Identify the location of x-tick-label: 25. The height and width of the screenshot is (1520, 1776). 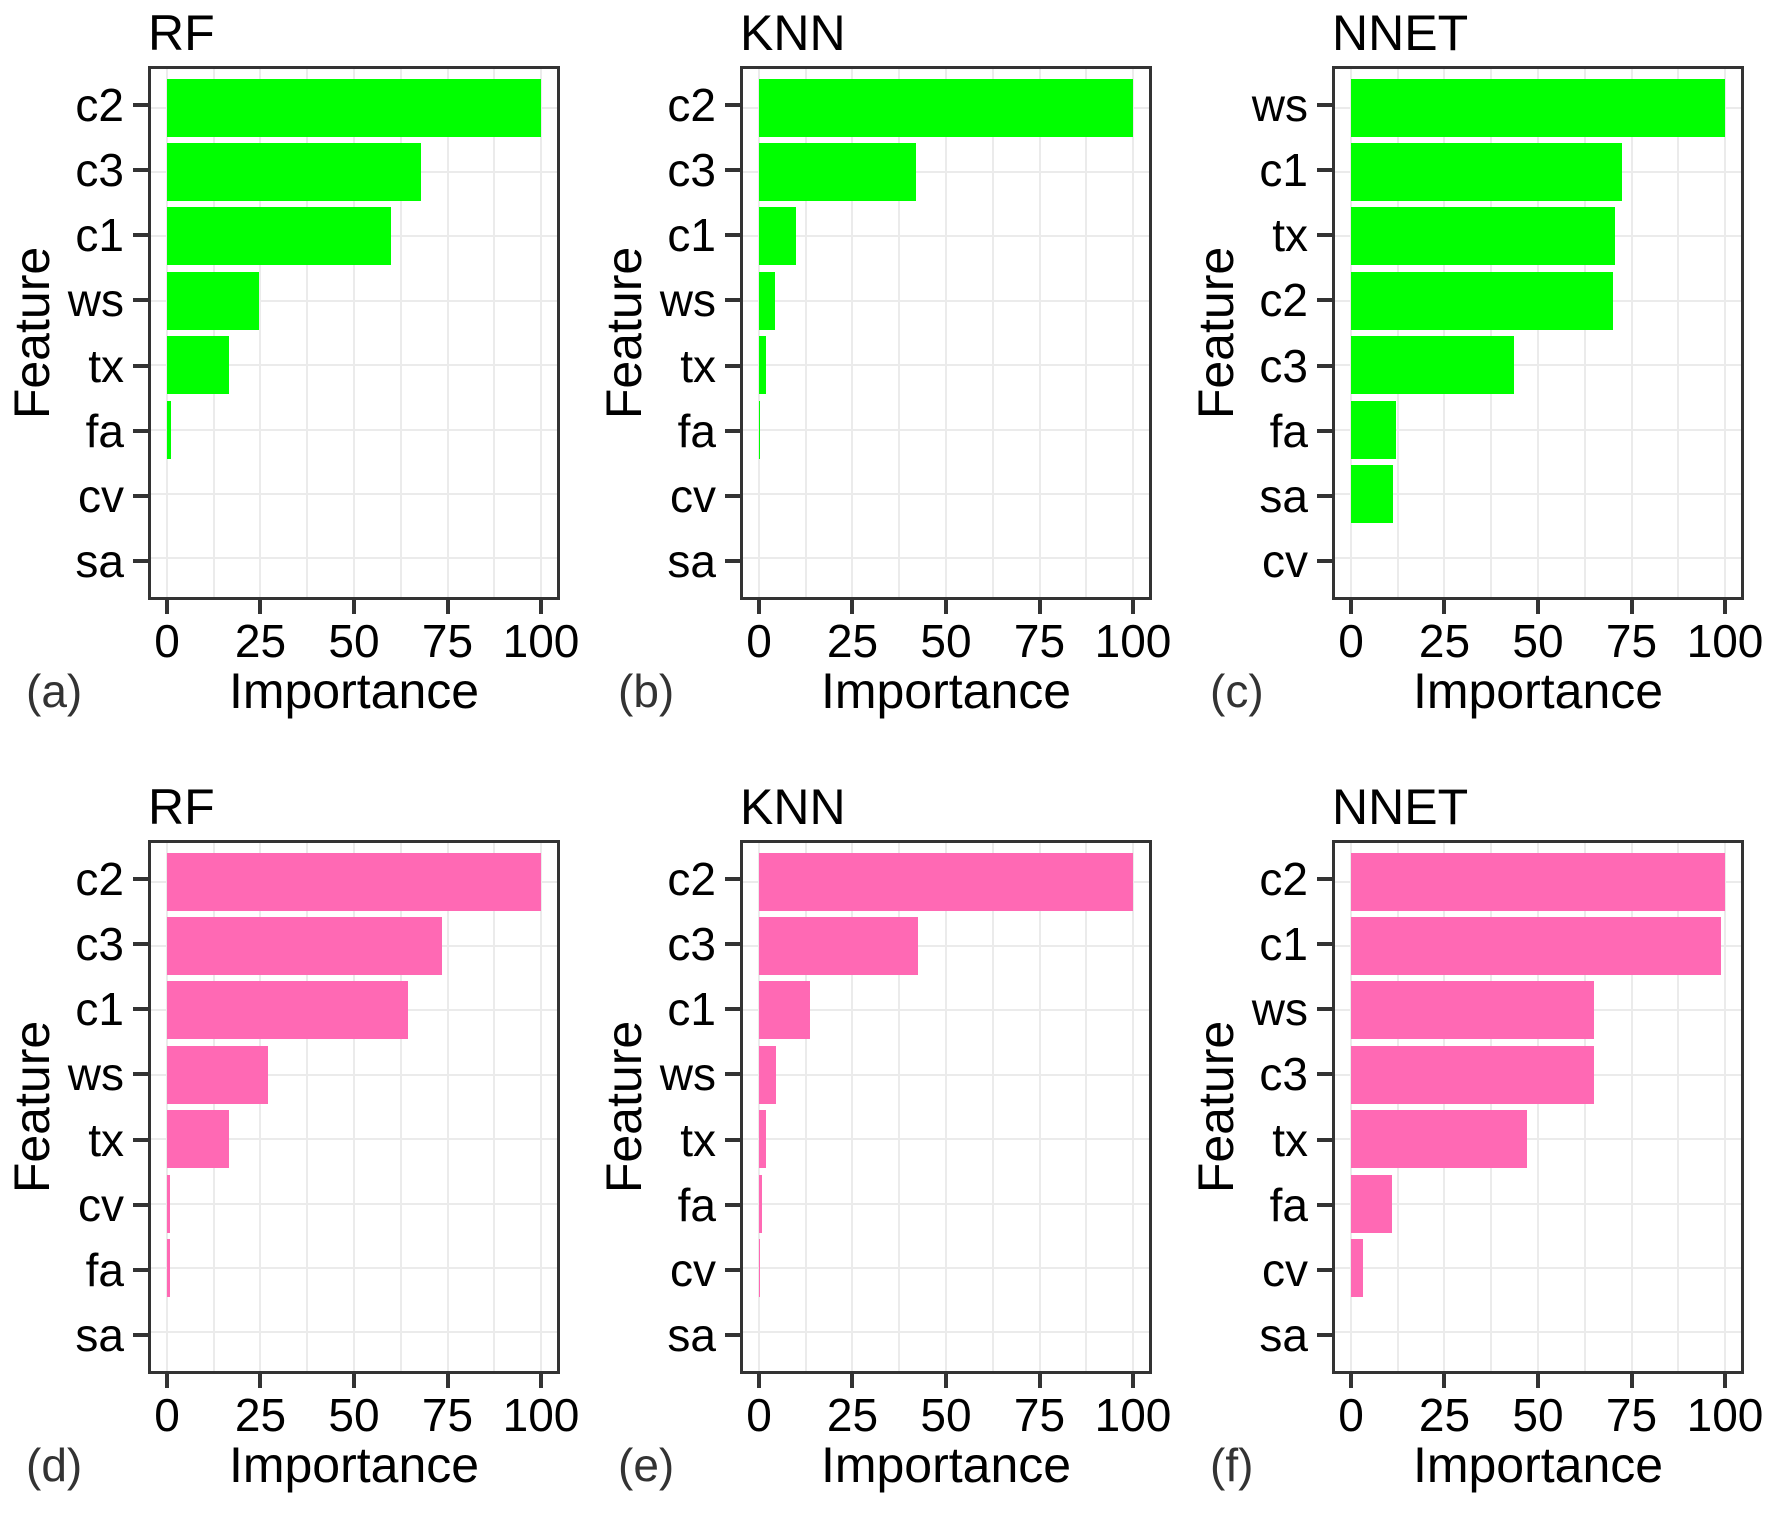
(852, 641).